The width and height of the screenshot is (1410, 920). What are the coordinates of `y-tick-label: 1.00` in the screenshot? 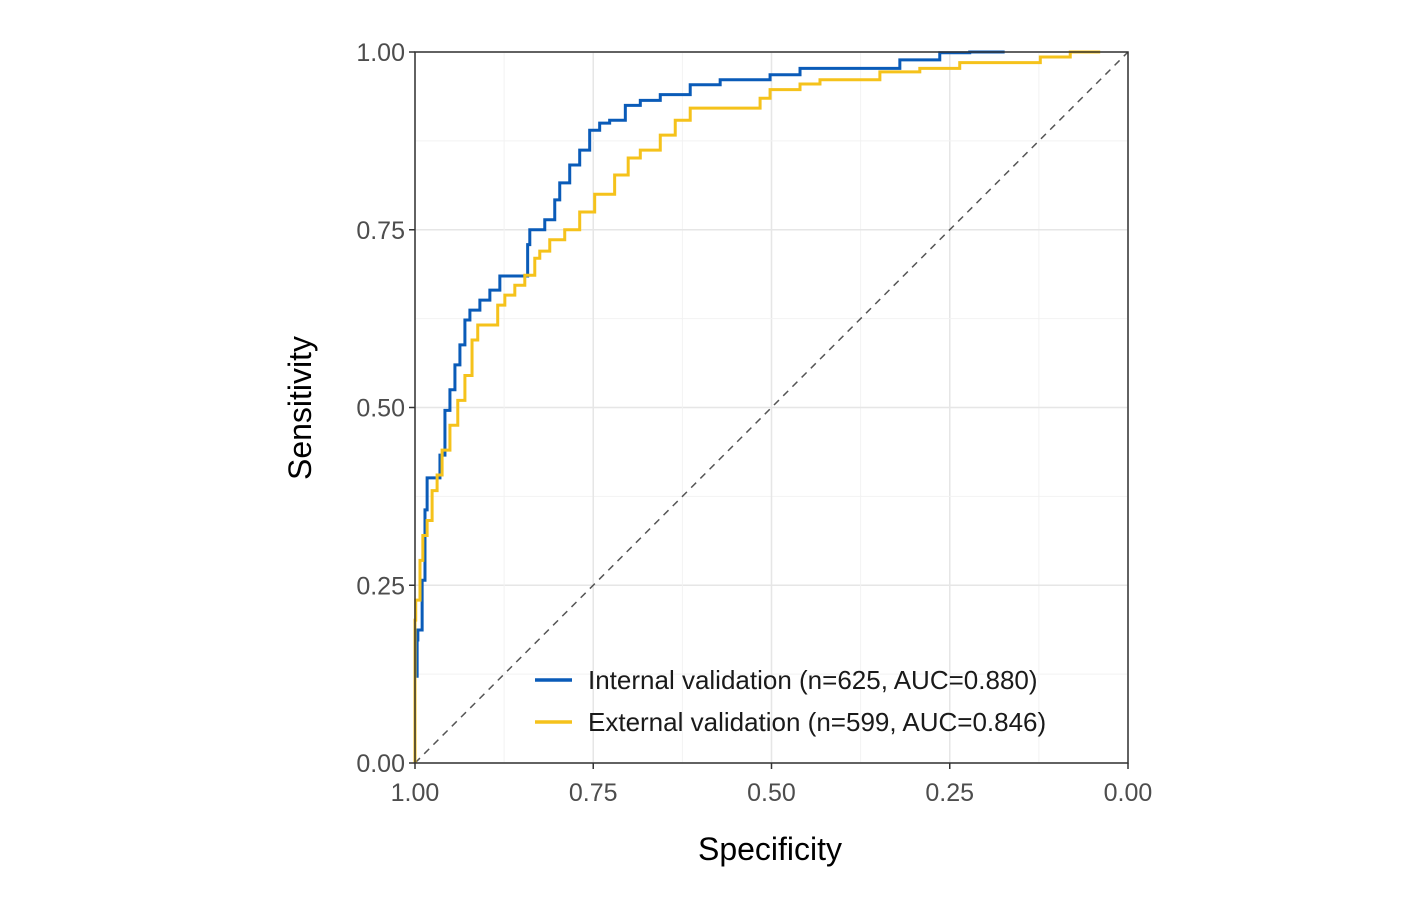 It's located at (380, 53).